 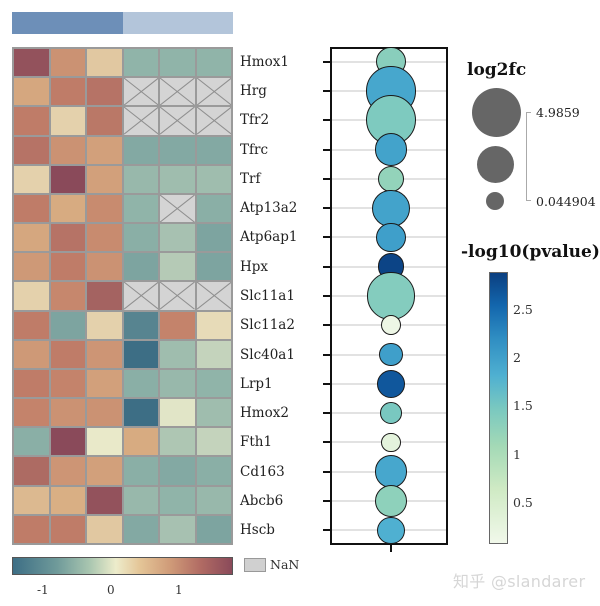 What do you see at coordinates (391, 472) in the screenshot?
I see `bubble-cd163` at bounding box center [391, 472].